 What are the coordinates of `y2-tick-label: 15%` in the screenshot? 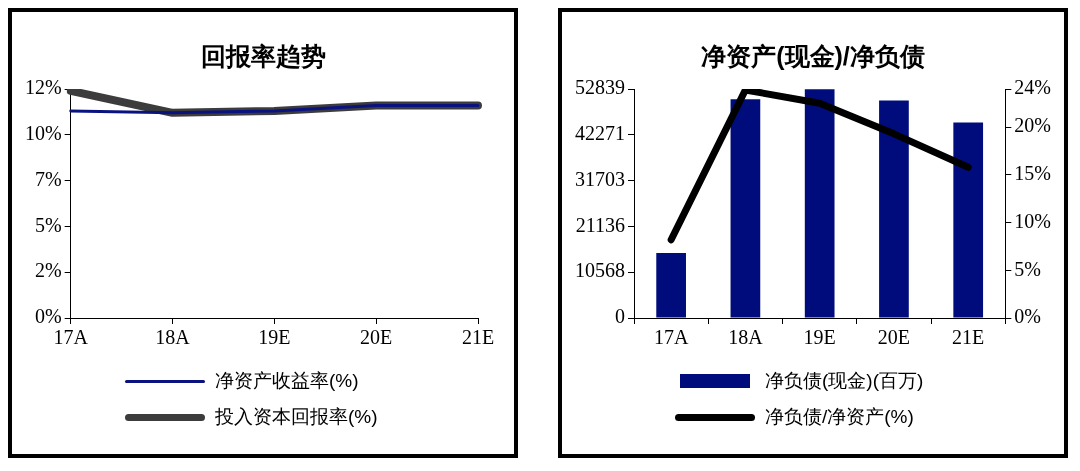 It's located at (1033, 173).